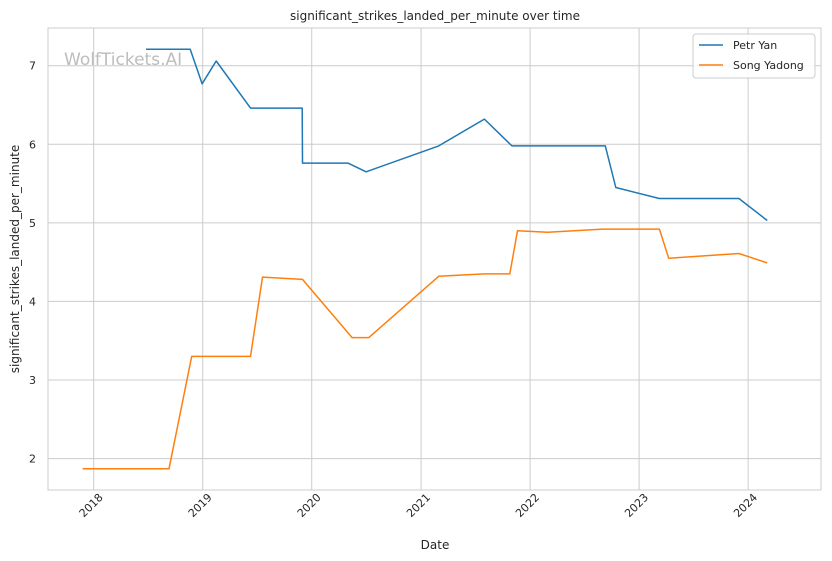 The height and width of the screenshot is (561, 832). Describe the element at coordinates (123, 60) in the screenshot. I see `watermark-text: WolfTickets.AI` at that location.